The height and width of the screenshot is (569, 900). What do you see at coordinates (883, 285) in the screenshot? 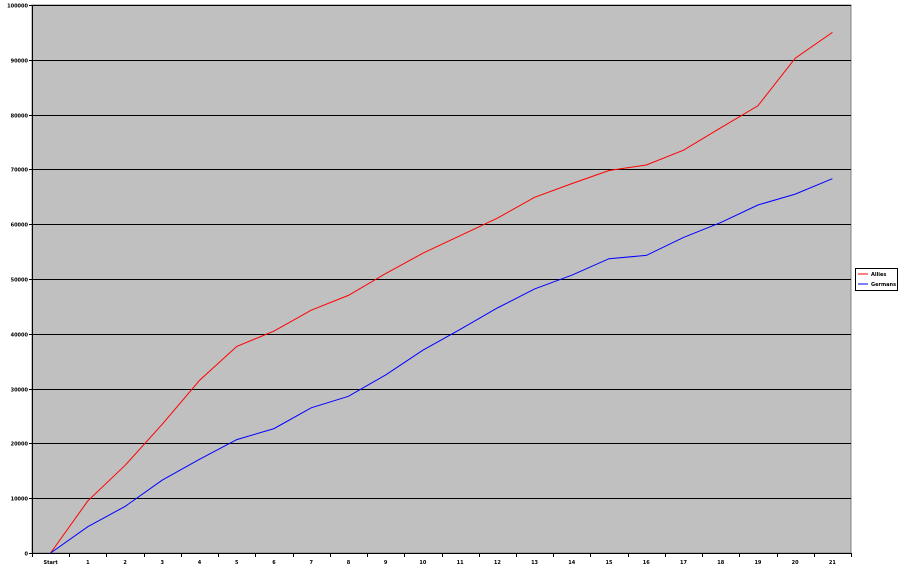
I see `legend-label-germans: Germans` at bounding box center [883, 285].